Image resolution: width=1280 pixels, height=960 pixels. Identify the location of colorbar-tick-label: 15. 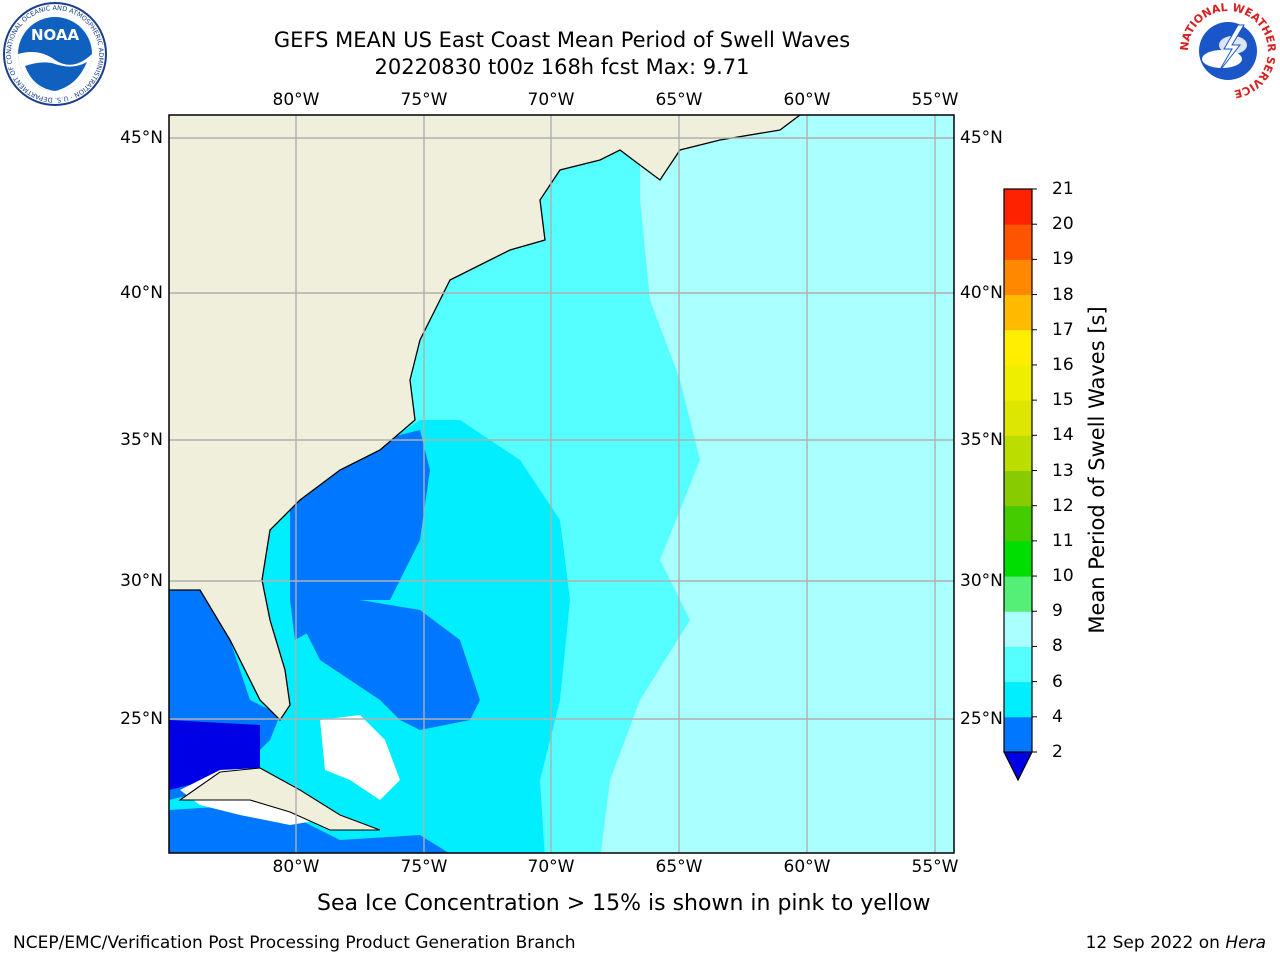
(1063, 400).